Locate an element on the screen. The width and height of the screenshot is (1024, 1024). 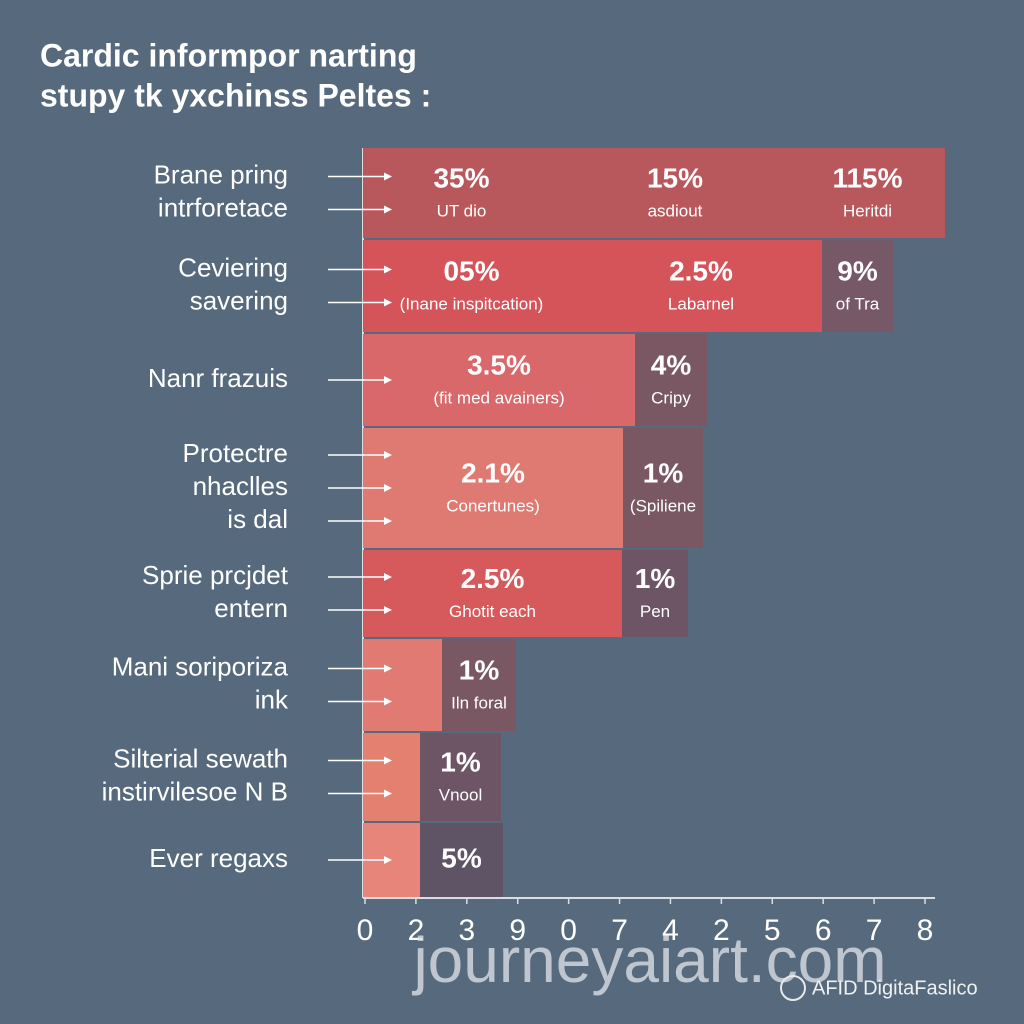
axis-label: 9 is located at coordinates (517, 930).